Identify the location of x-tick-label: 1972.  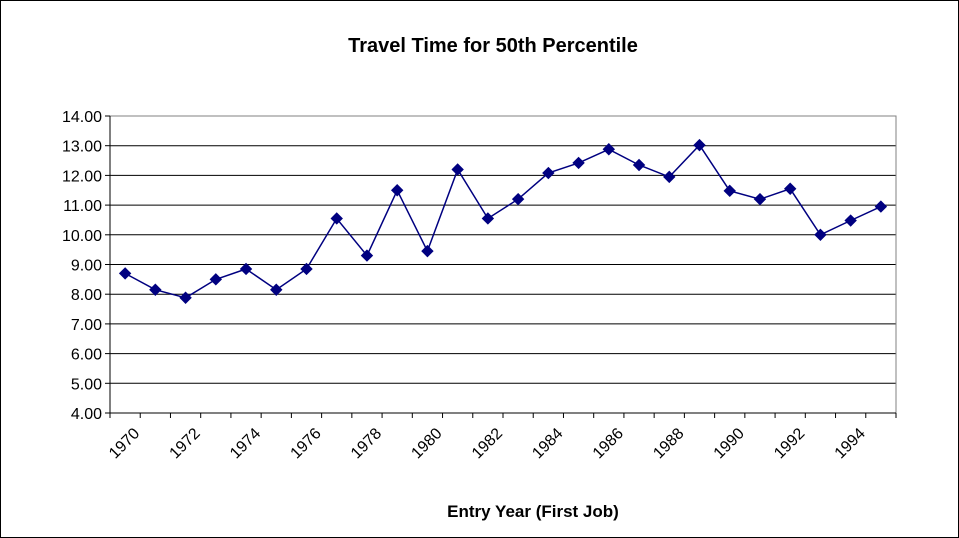
(185, 443).